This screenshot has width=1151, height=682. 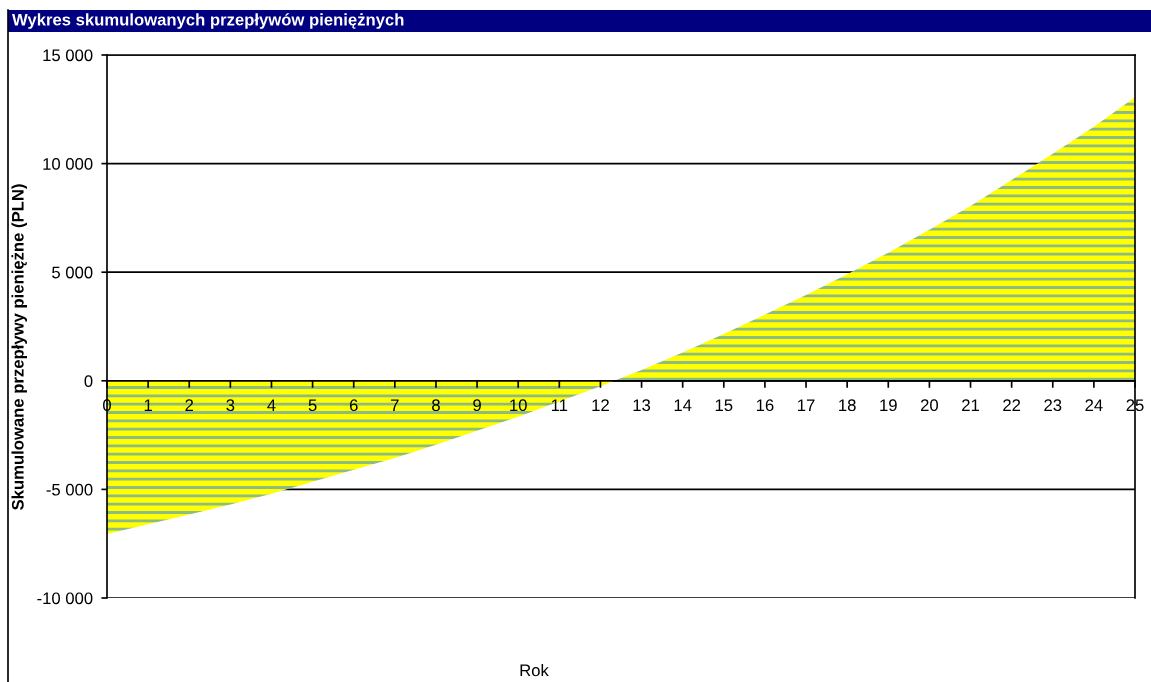 I want to click on x-tick-label: 2, so click(x=189, y=405).